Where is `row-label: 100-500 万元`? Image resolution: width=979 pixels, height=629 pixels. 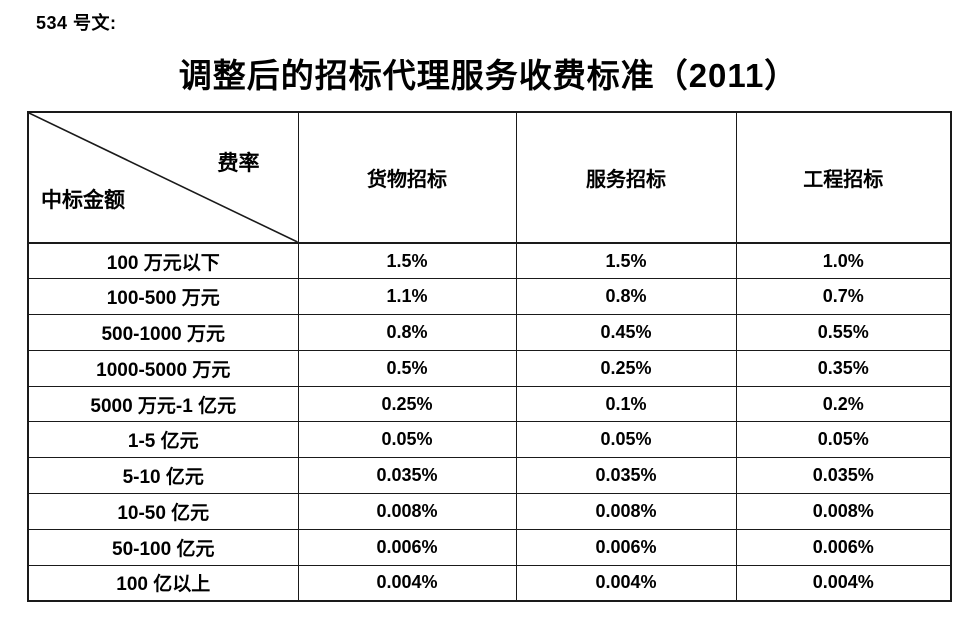
row-label: 100-500 万元 is located at coordinates (163, 297).